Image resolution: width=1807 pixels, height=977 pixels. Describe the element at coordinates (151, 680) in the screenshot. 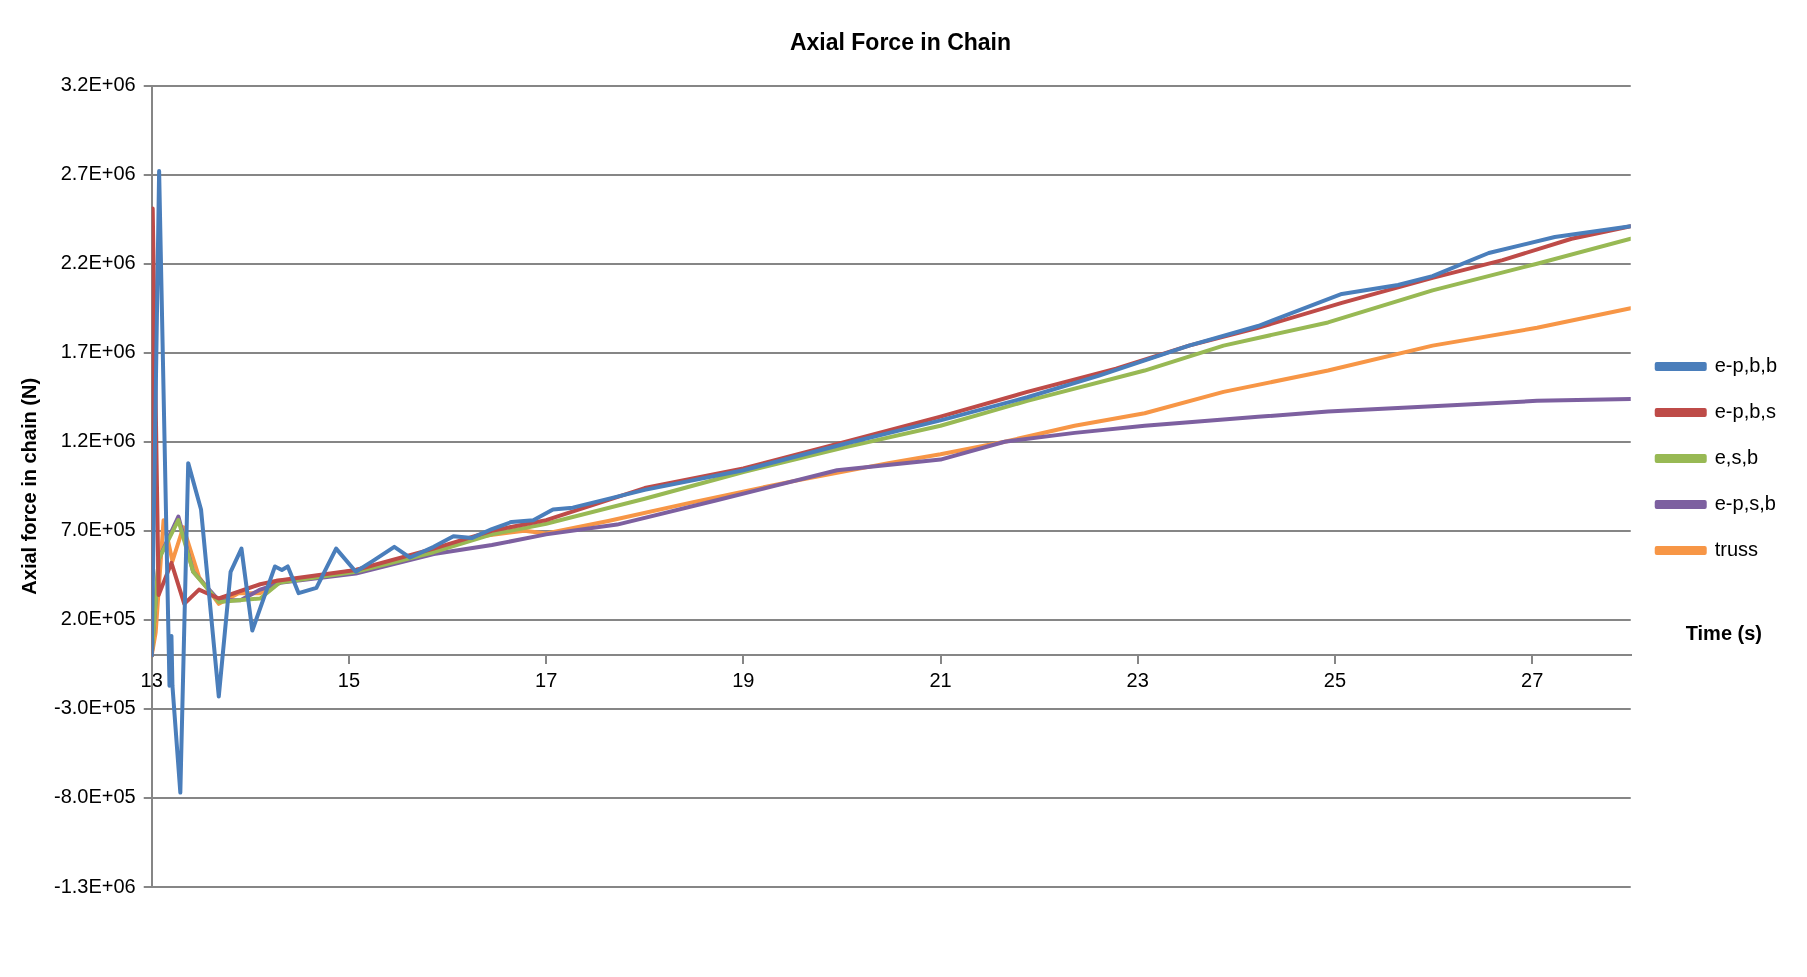

I see `x-tick-label: 13` at that location.